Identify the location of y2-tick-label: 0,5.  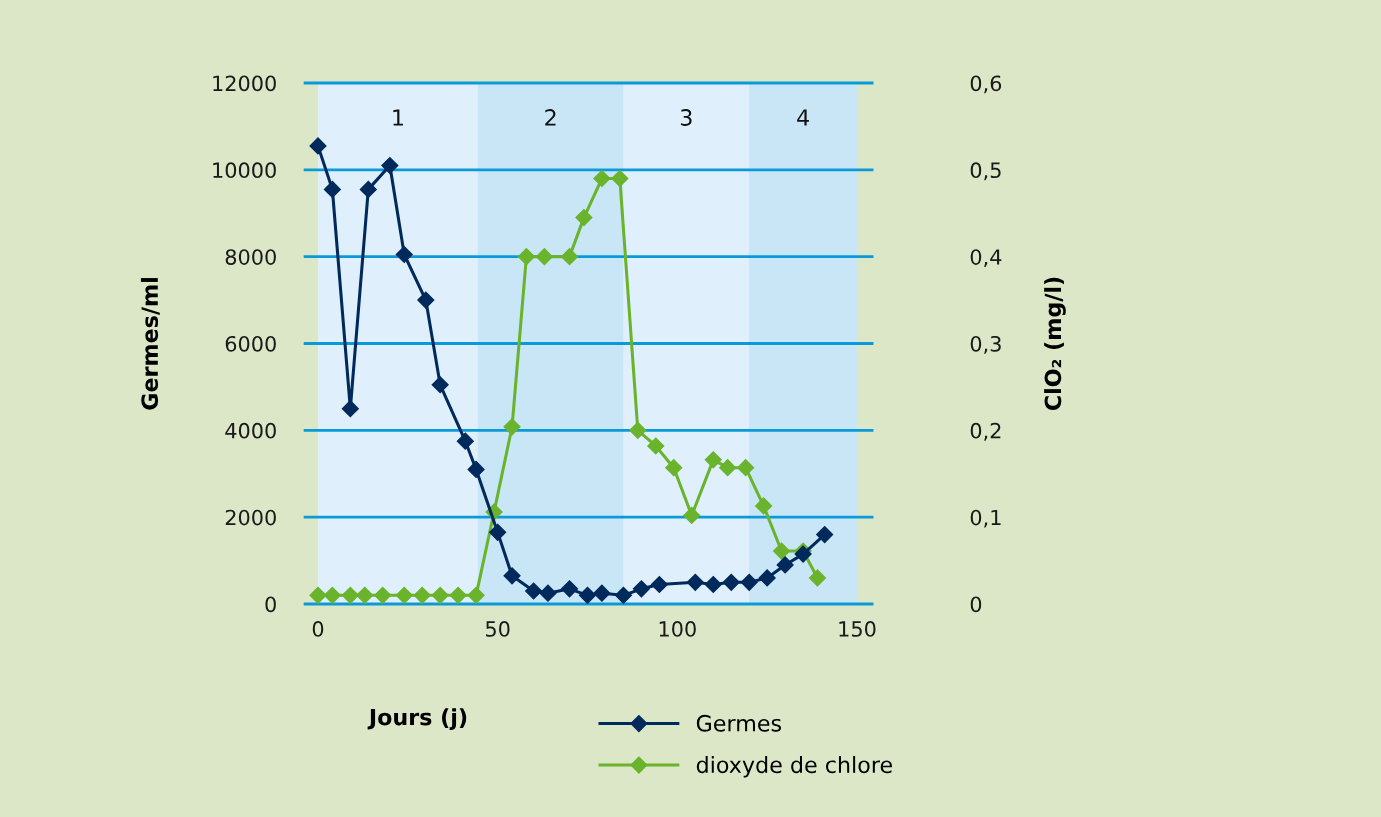
(985, 171).